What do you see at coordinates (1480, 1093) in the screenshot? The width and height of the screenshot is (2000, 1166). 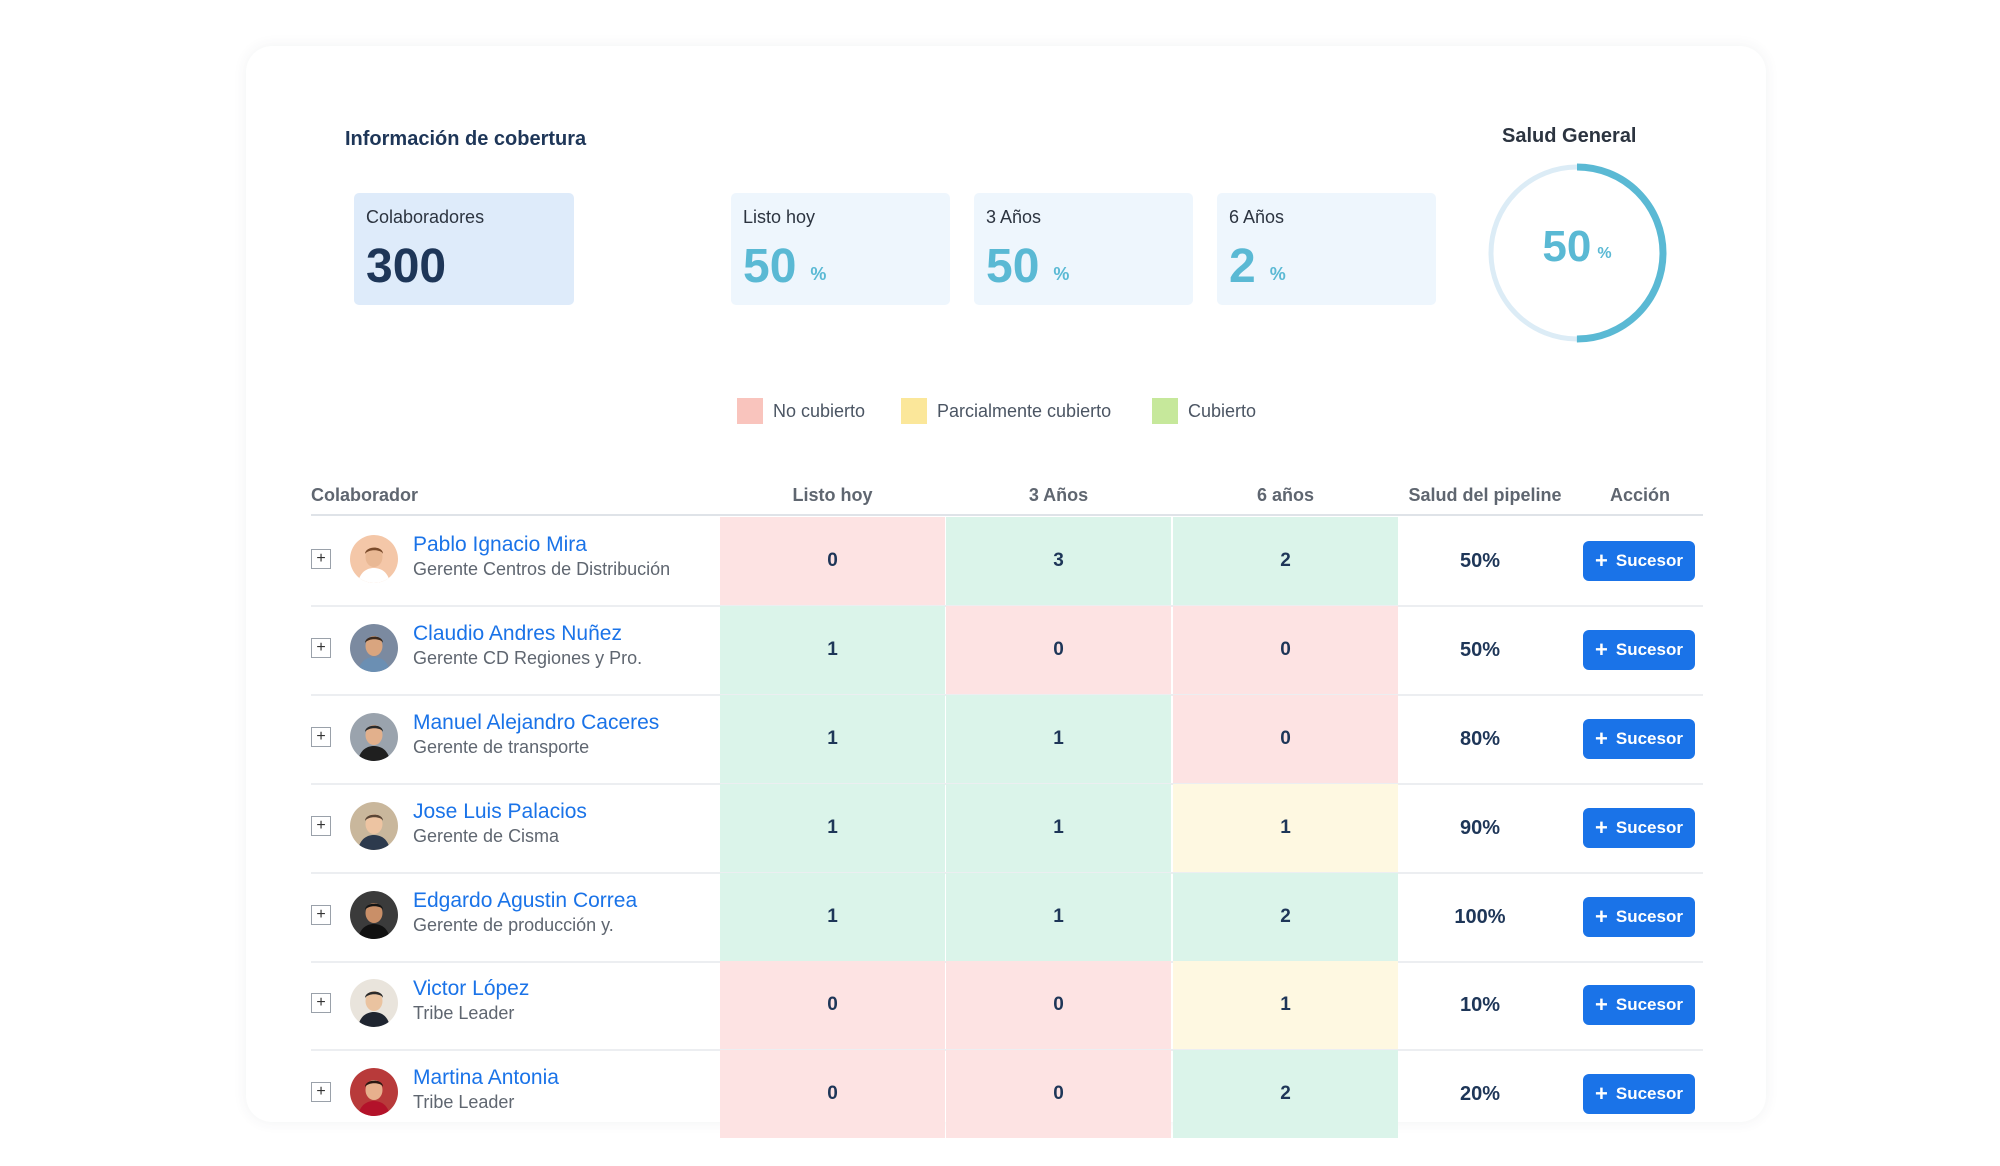 I see `pipeline-health-value: 20%` at bounding box center [1480, 1093].